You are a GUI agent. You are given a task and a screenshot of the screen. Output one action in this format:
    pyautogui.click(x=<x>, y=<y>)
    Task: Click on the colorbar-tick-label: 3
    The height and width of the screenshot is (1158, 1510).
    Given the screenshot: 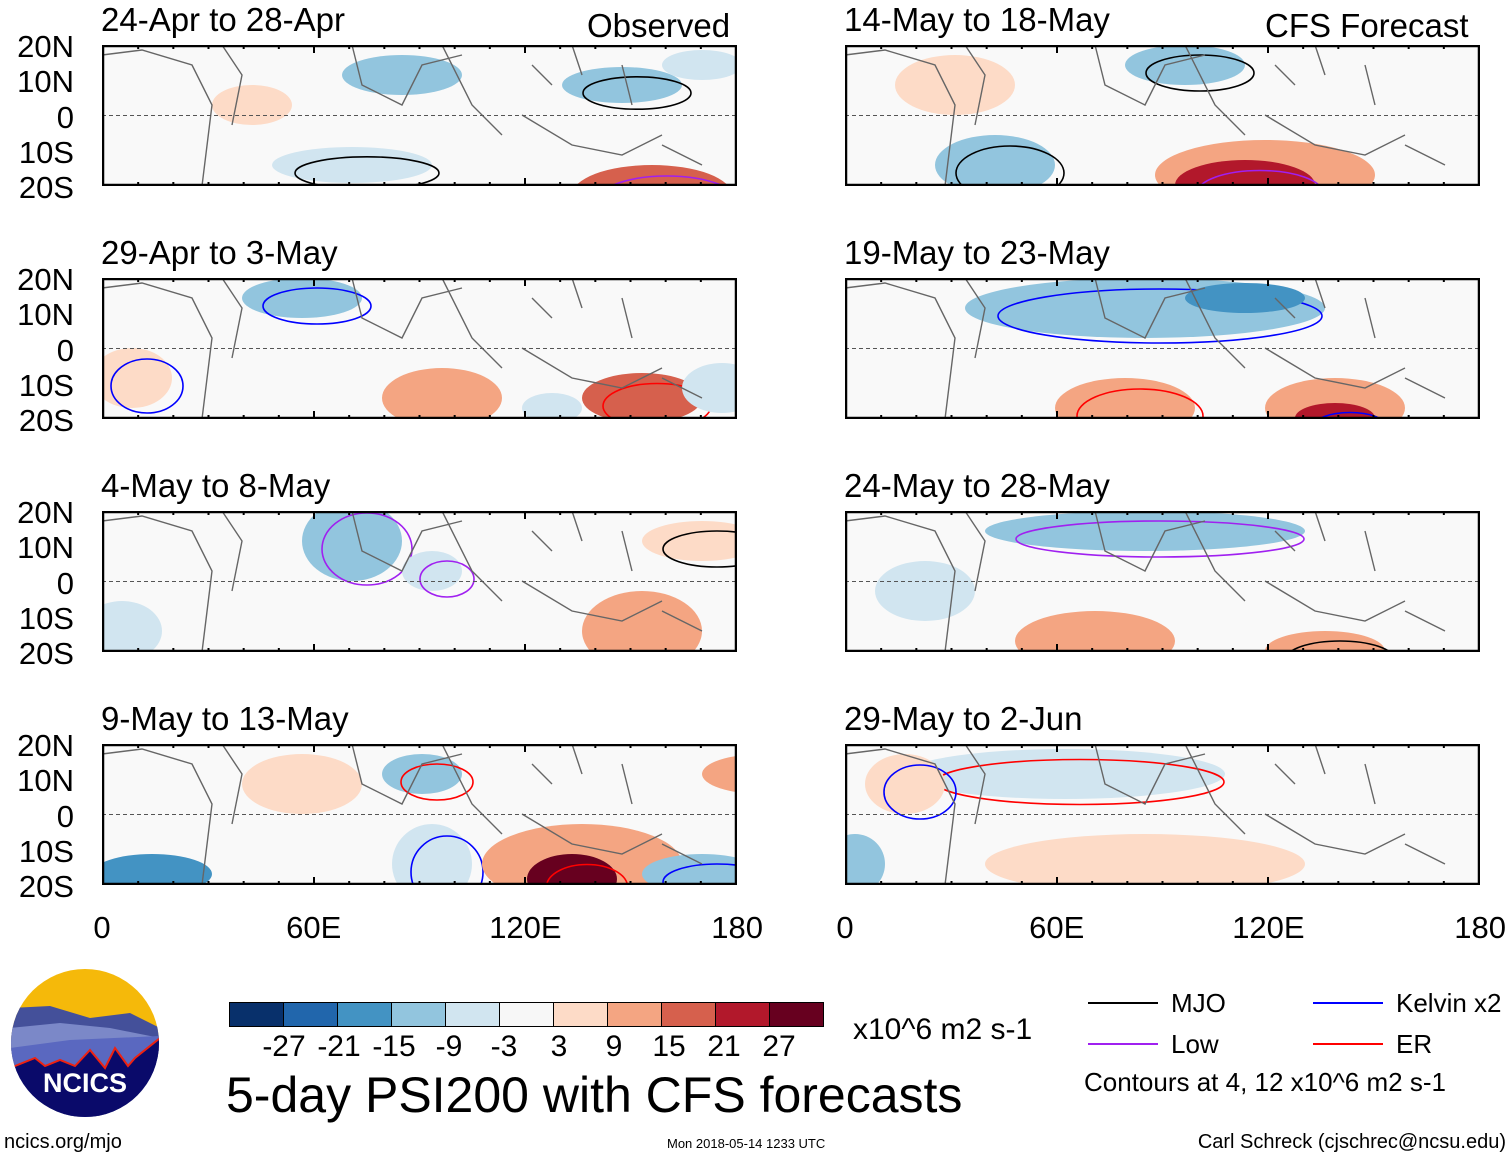 What is the action you would take?
    pyautogui.click(x=559, y=1046)
    